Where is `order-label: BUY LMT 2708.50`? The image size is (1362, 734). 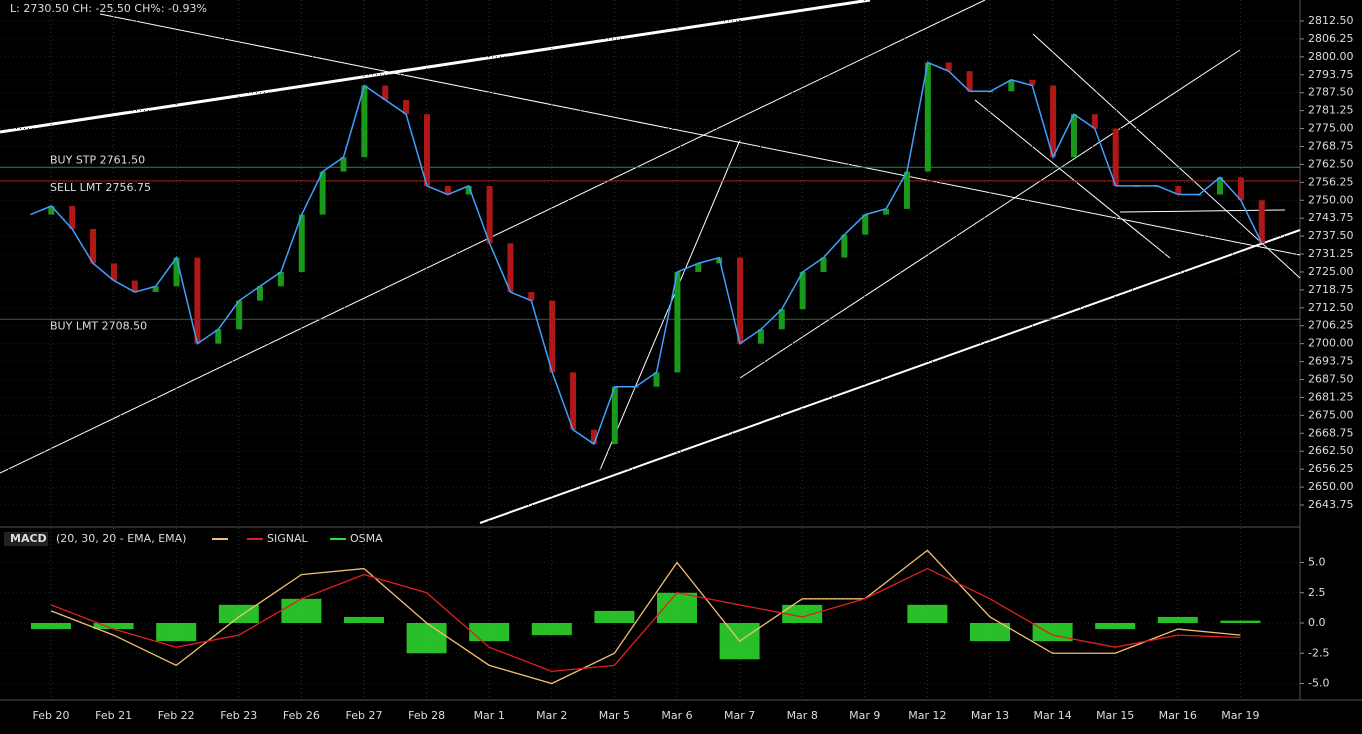 order-label: BUY LMT 2708.50 is located at coordinates (98, 325).